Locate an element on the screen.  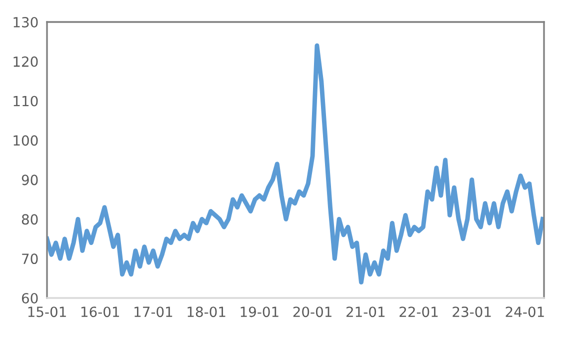
y-tick-label: 80 is located at coordinates (30, 219).